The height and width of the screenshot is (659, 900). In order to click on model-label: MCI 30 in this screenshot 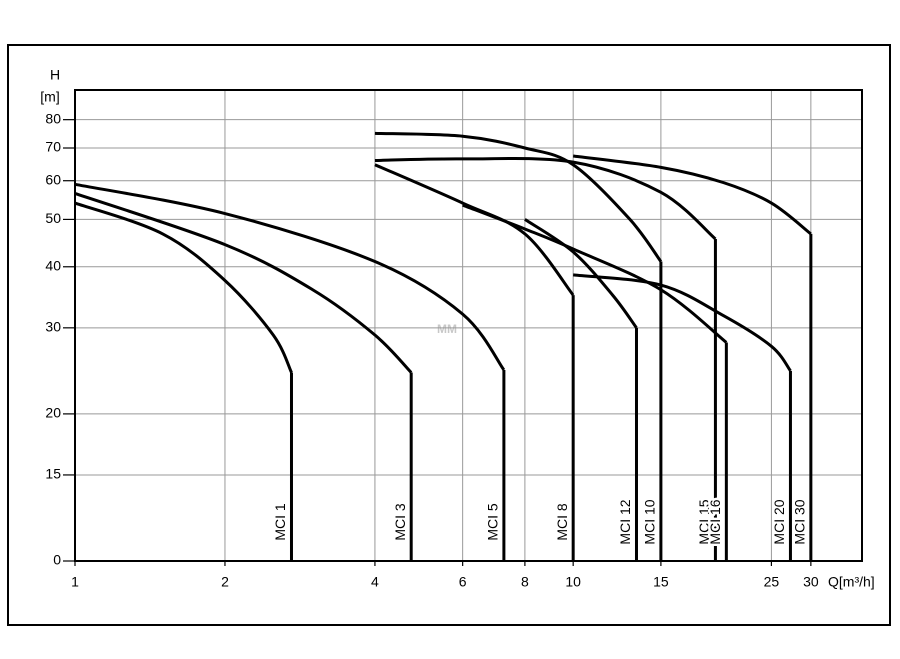, I will do `click(800, 521)`.